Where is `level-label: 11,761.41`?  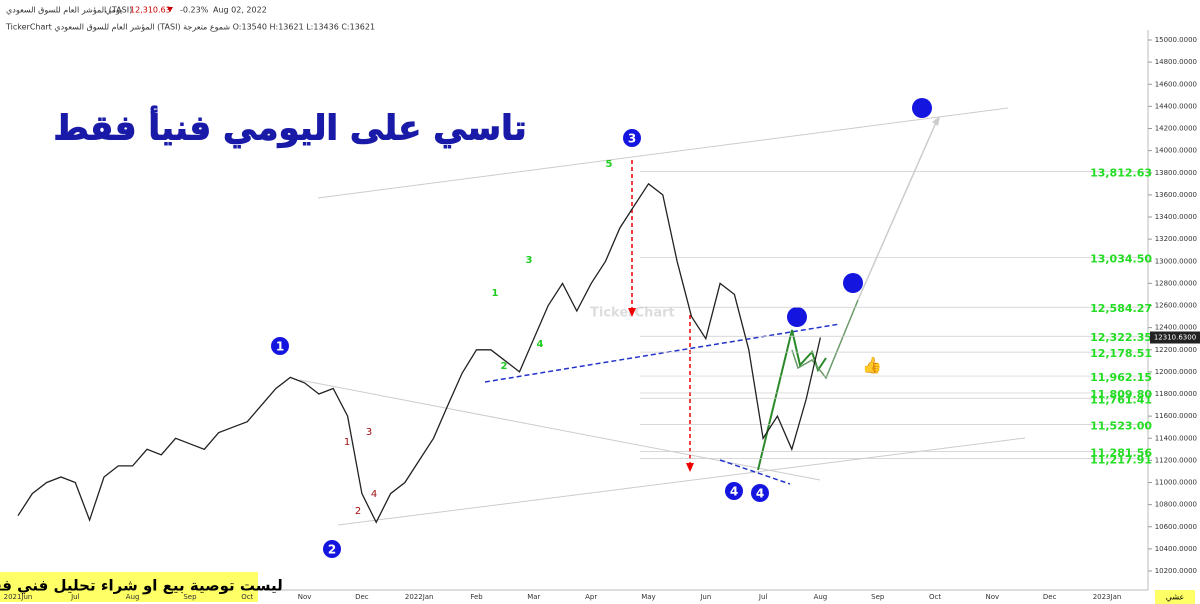
level-label: 11,761.41 is located at coordinates (1121, 399).